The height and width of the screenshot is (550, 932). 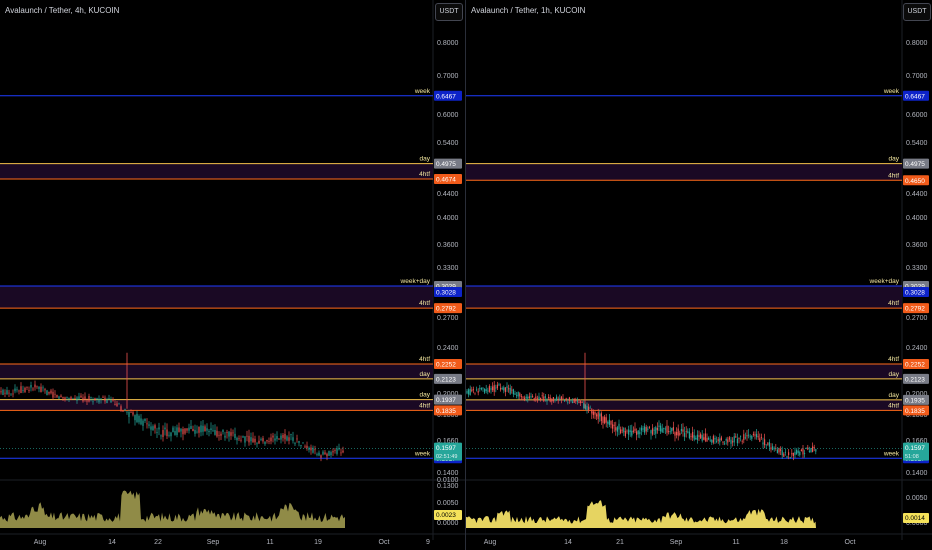 What do you see at coordinates (915, 164) in the screenshot?
I see `level-price-text: 0.4975` at bounding box center [915, 164].